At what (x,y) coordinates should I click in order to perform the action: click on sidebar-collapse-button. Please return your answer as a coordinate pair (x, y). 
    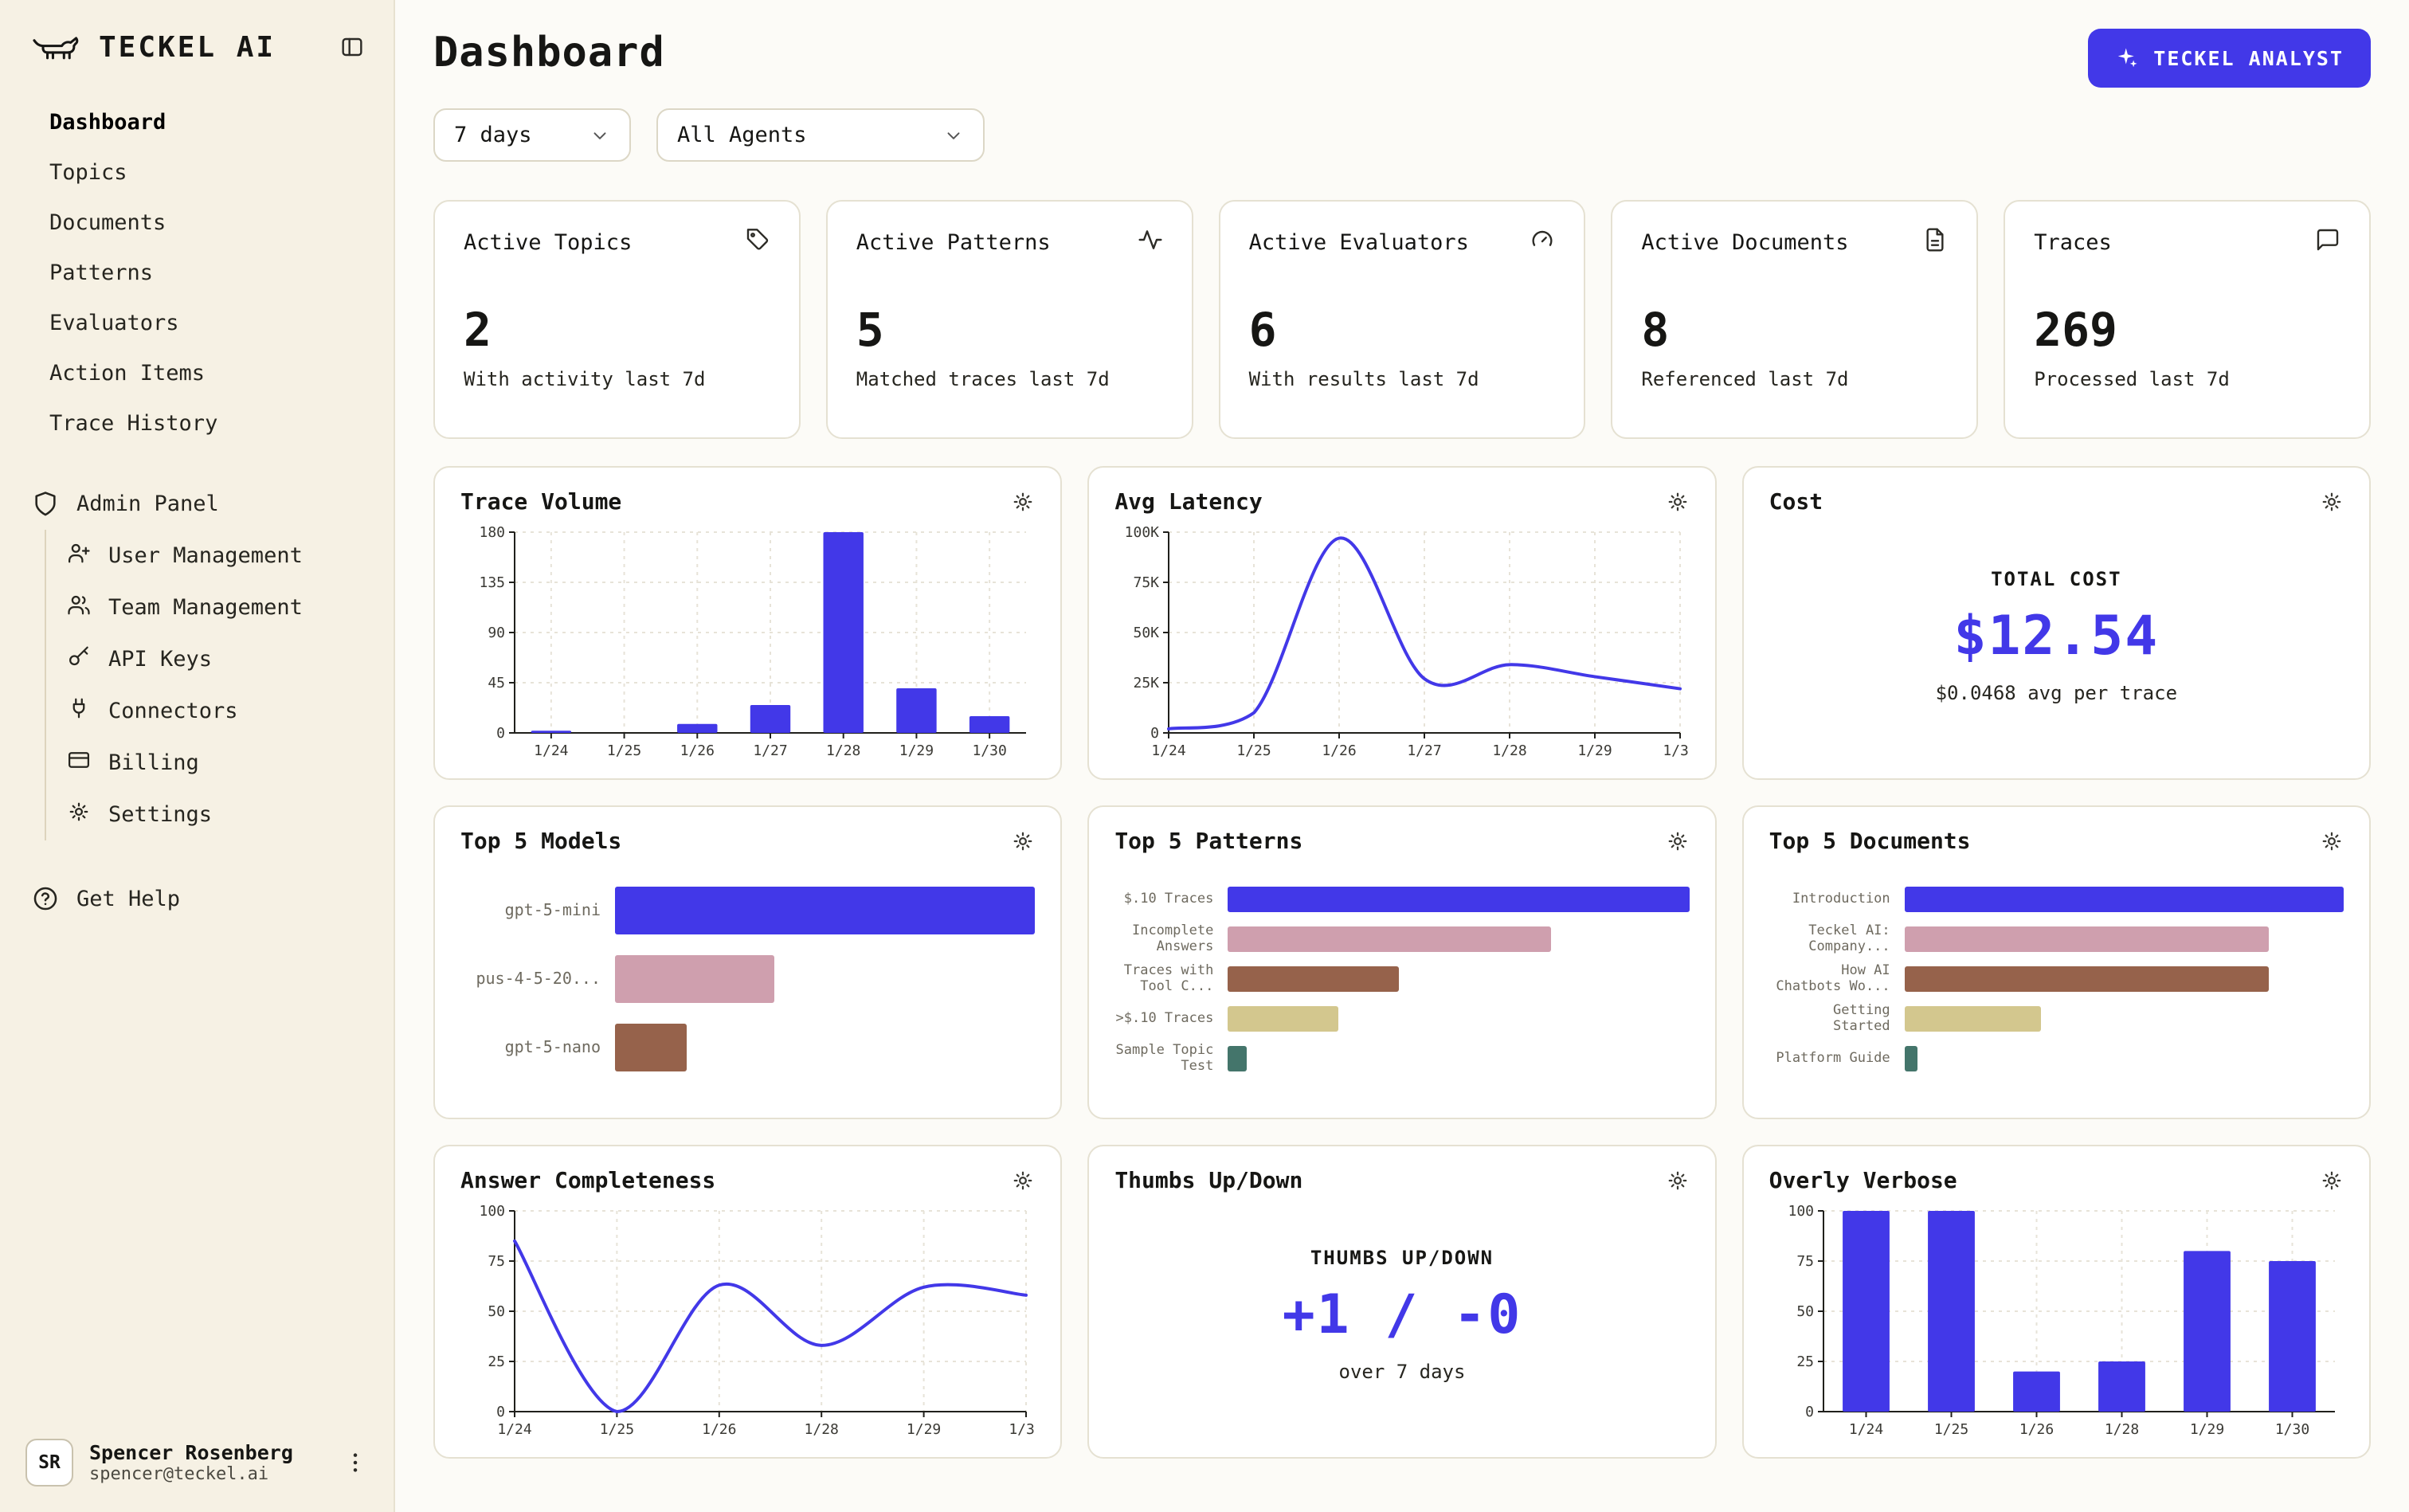
    Looking at the image, I should click on (352, 47).